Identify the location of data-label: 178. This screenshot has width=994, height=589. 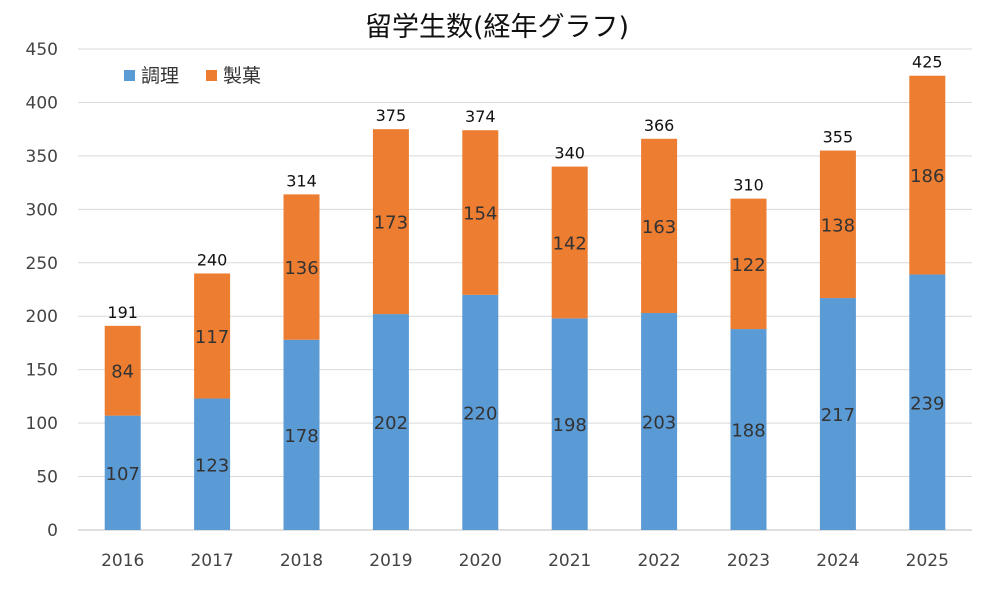
(301, 436).